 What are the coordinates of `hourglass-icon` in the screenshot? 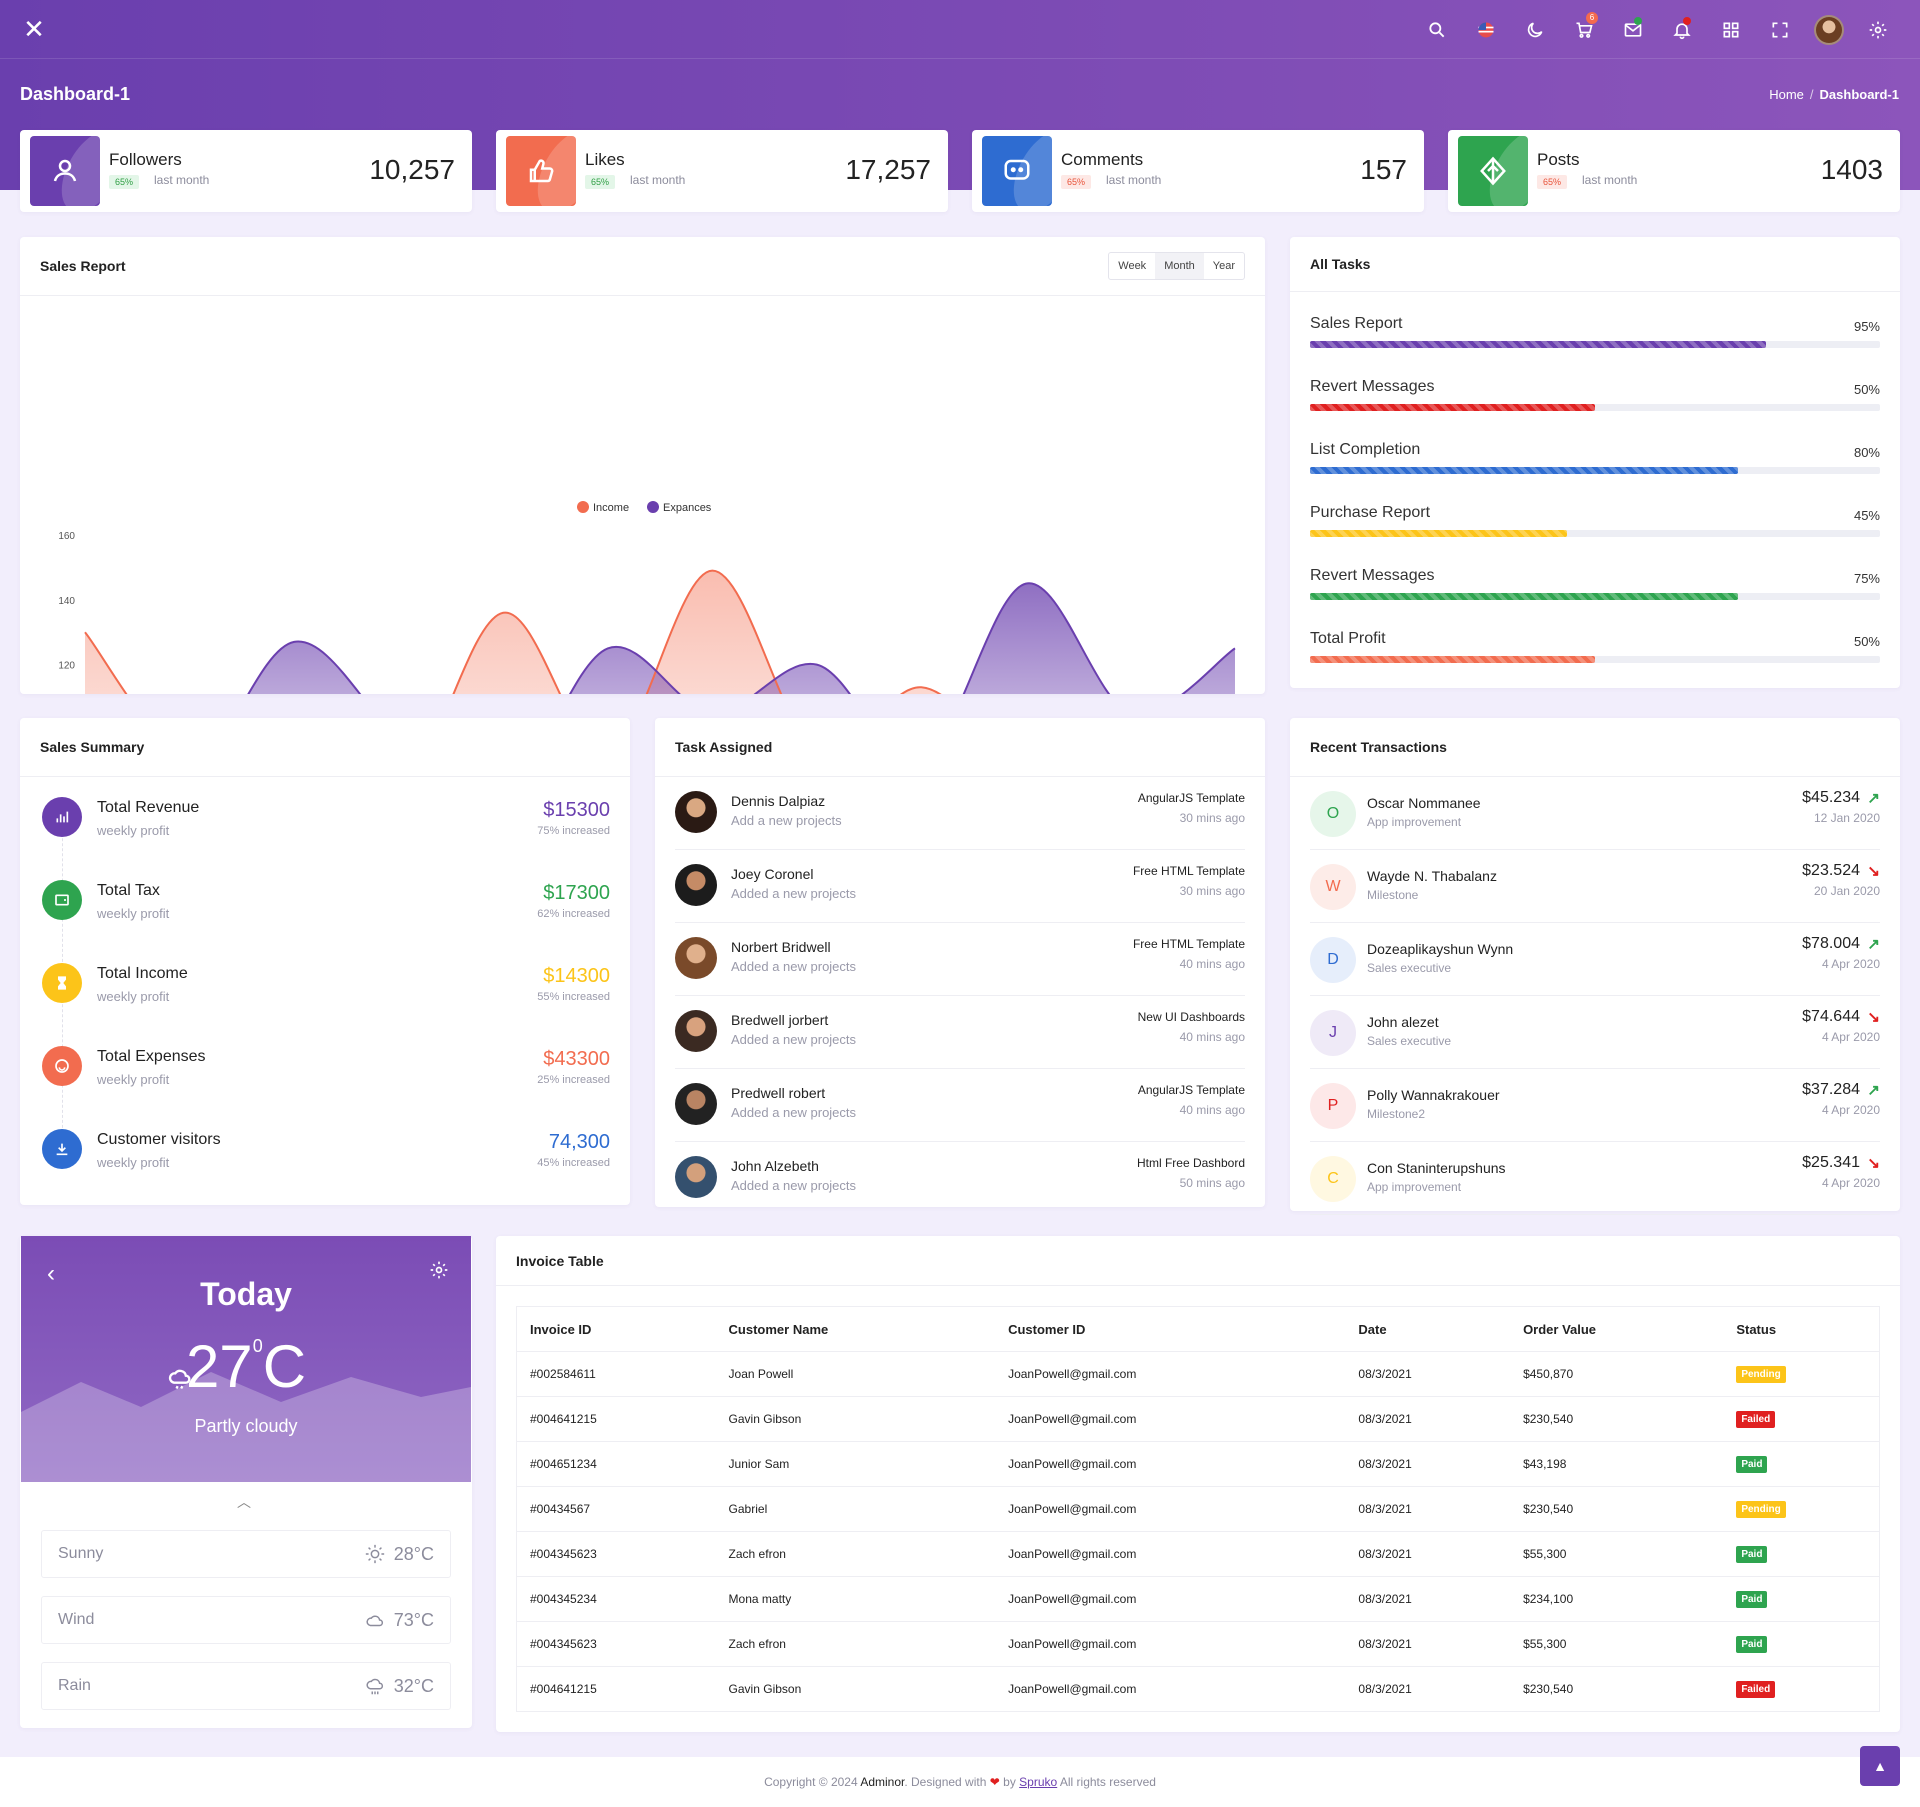 It's located at (62, 983).